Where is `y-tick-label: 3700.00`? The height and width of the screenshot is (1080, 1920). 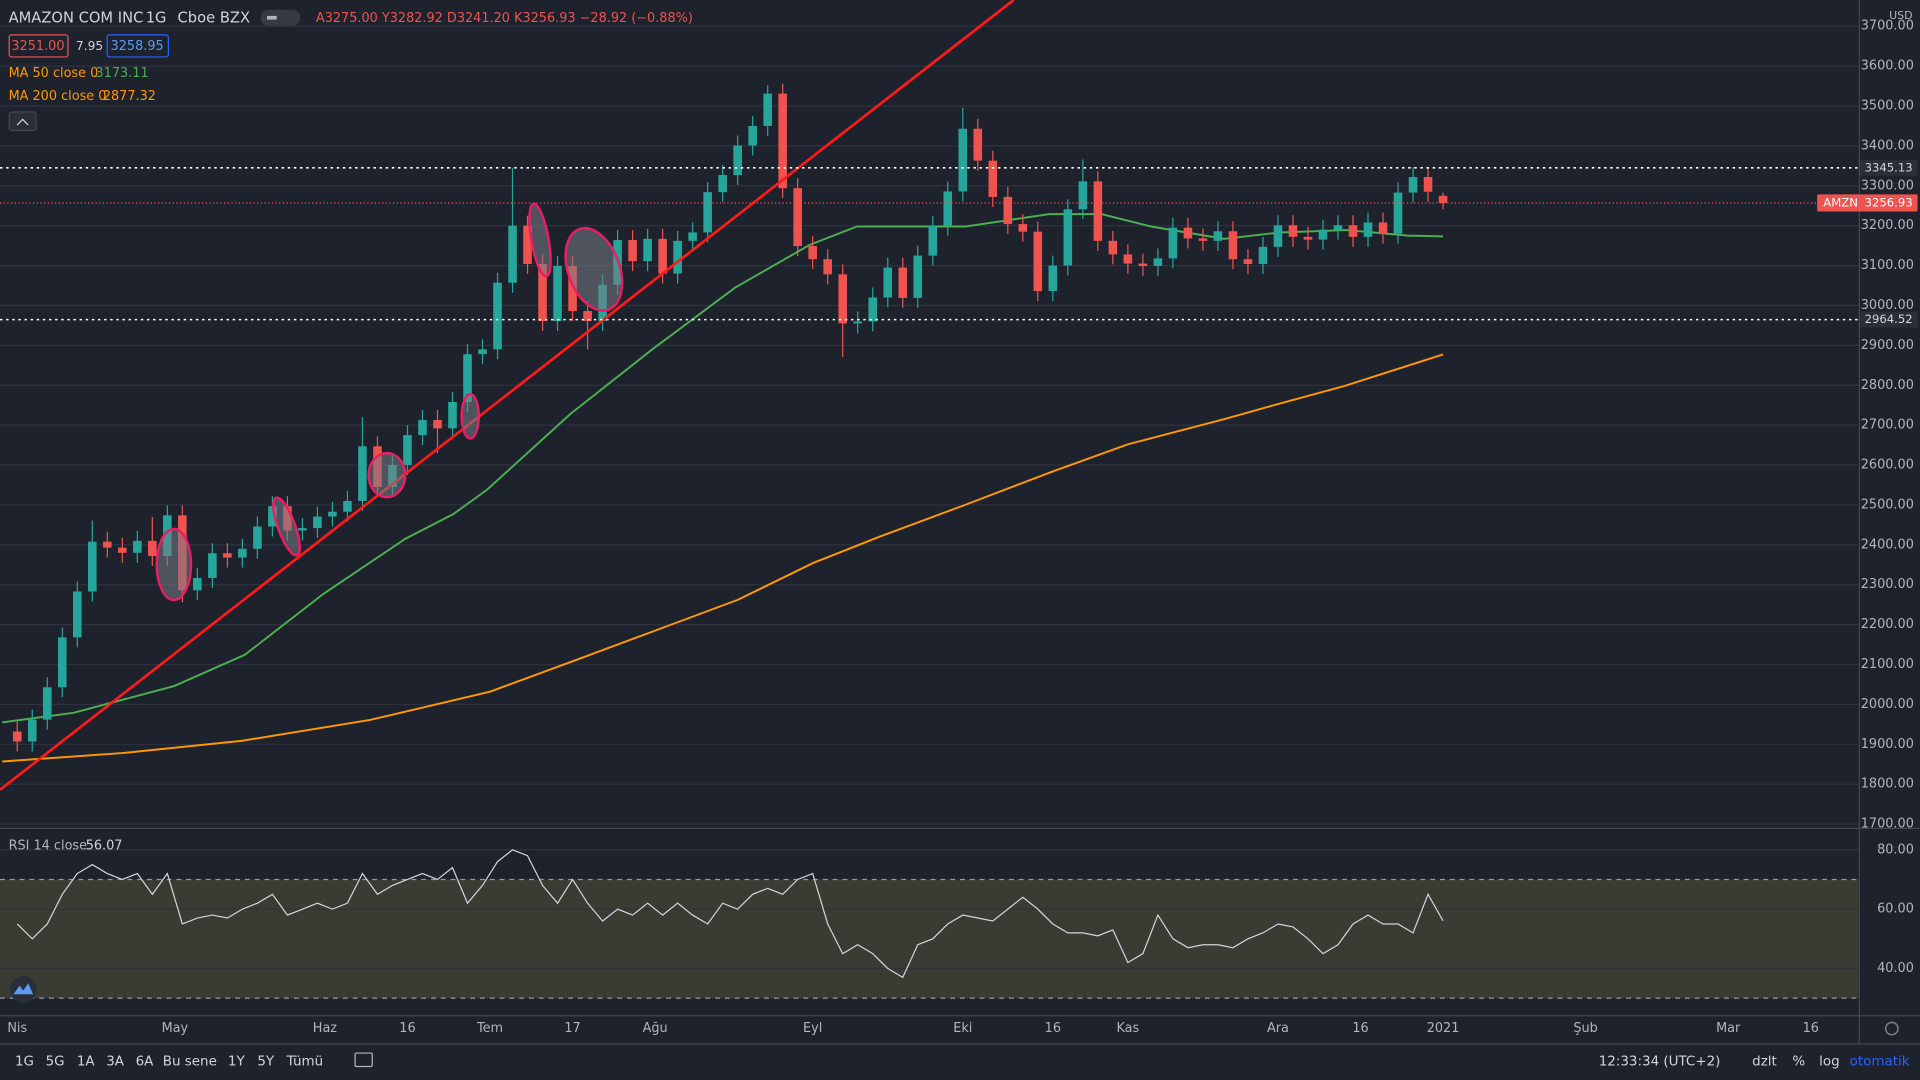
y-tick-label: 3700.00 is located at coordinates (1887, 26).